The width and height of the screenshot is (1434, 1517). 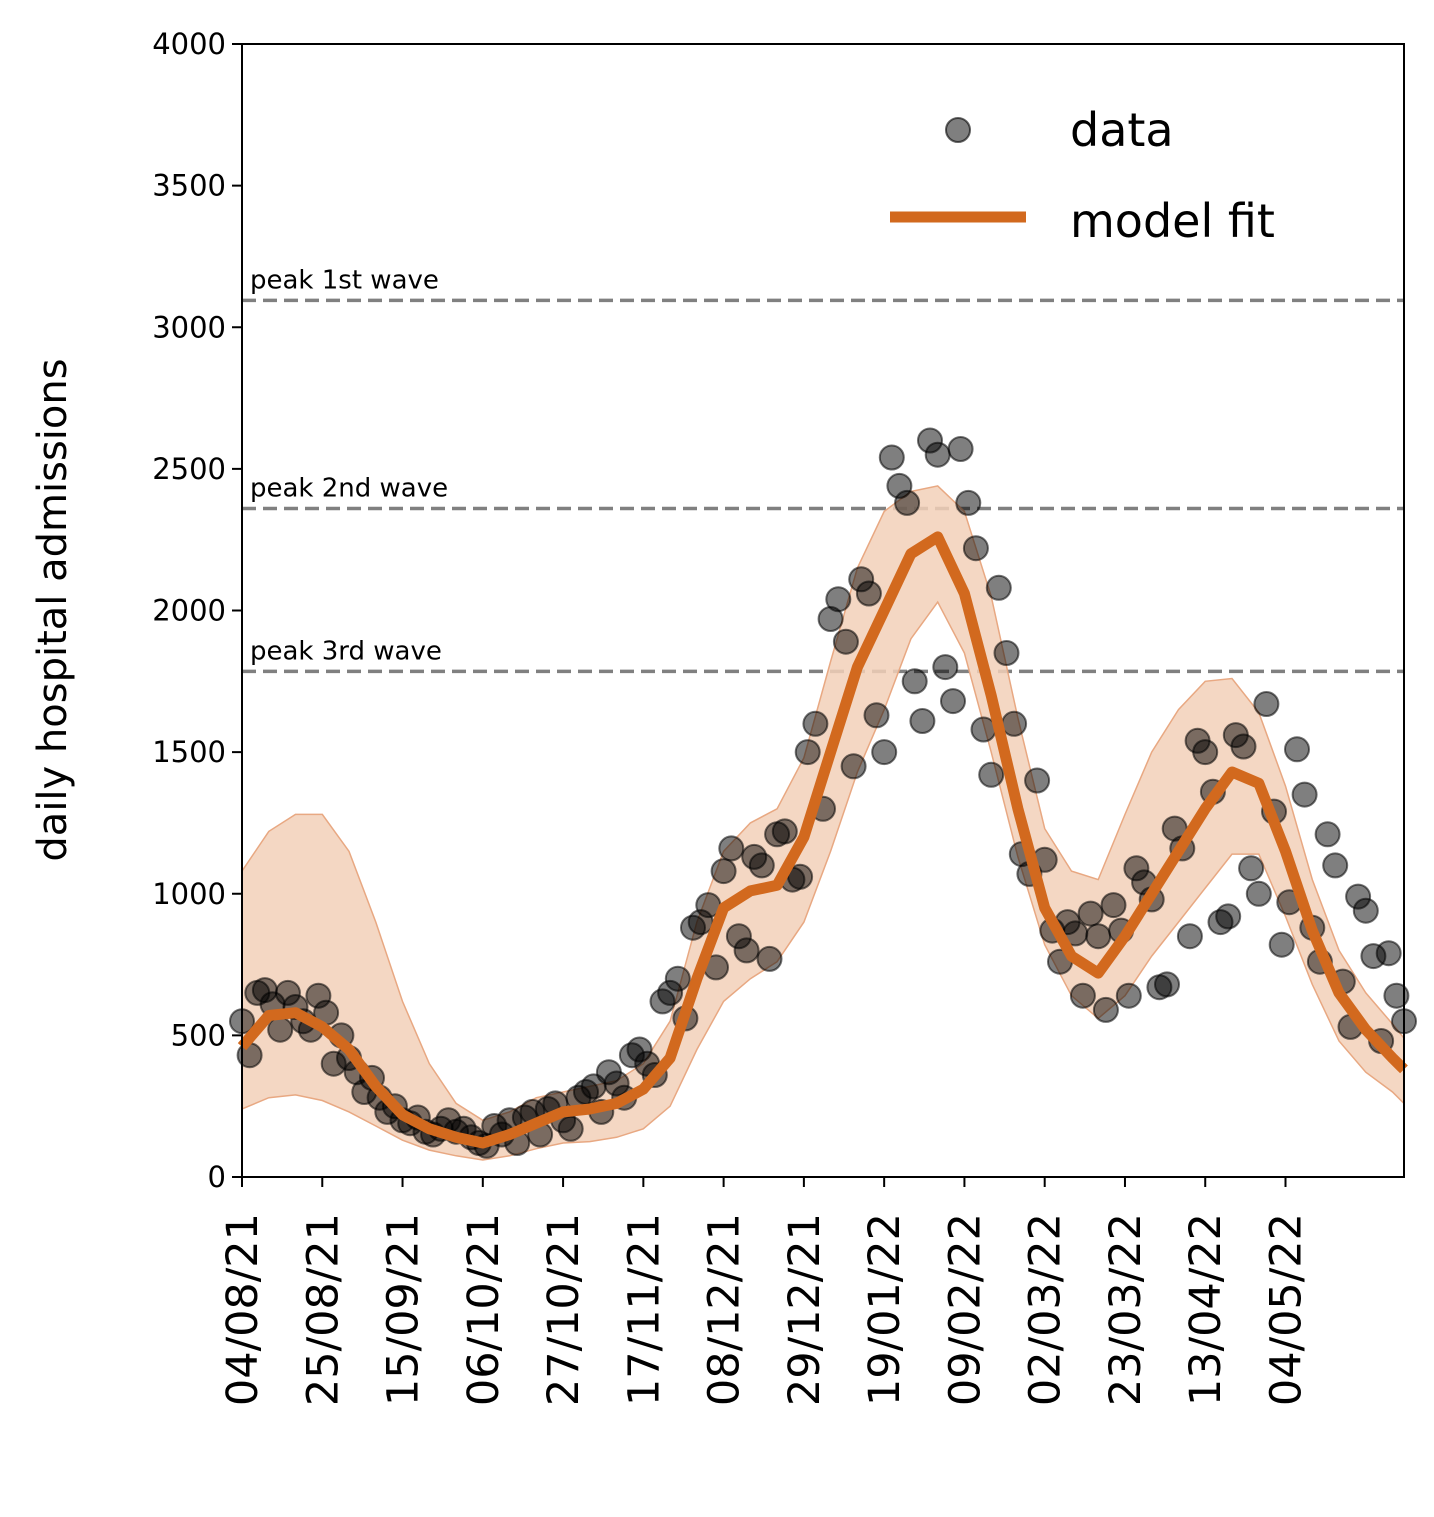 What do you see at coordinates (217, 1177) in the screenshot?
I see `y-tick-label: 0` at bounding box center [217, 1177].